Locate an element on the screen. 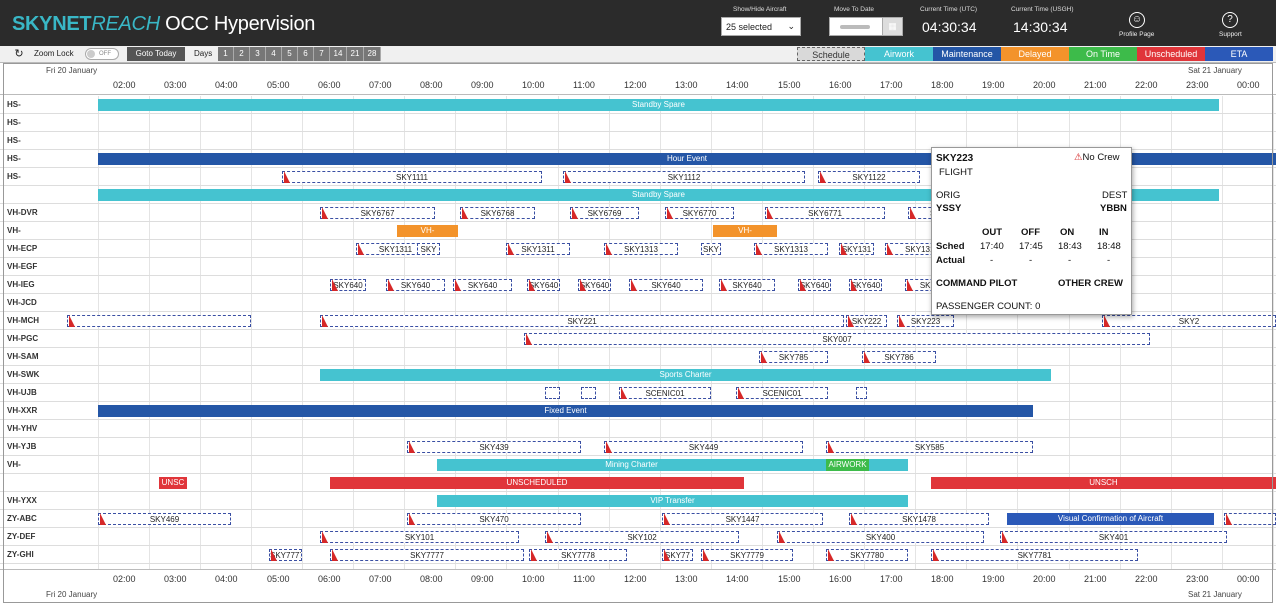 This screenshot has height=604, width=1276. event-bar: Sports Charter is located at coordinates (685, 375).